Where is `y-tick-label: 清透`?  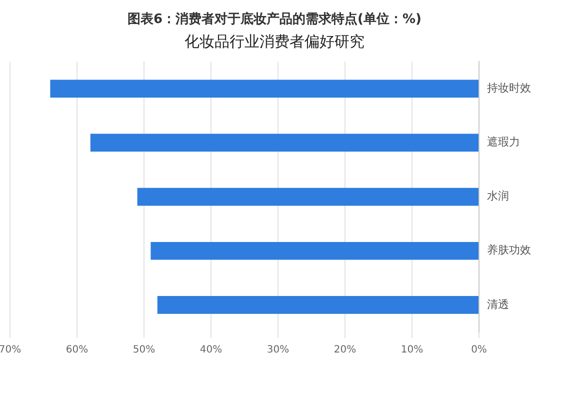 y-tick-label: 清透 is located at coordinates (498, 304).